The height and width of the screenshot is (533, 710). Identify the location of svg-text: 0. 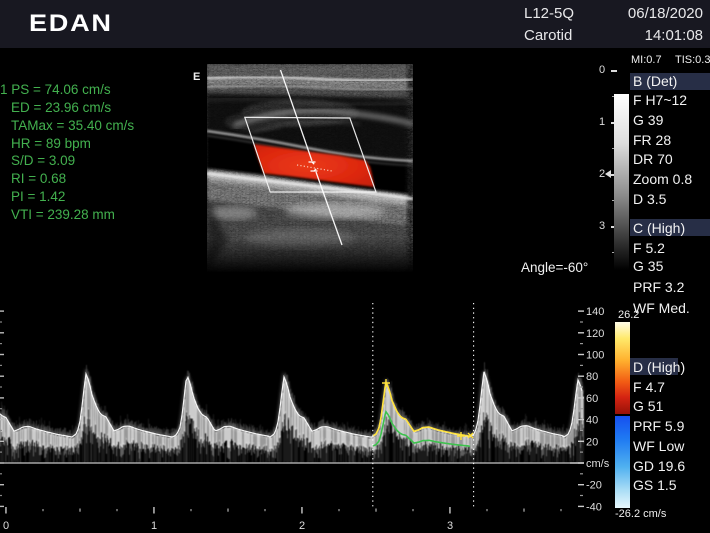
(6, 526).